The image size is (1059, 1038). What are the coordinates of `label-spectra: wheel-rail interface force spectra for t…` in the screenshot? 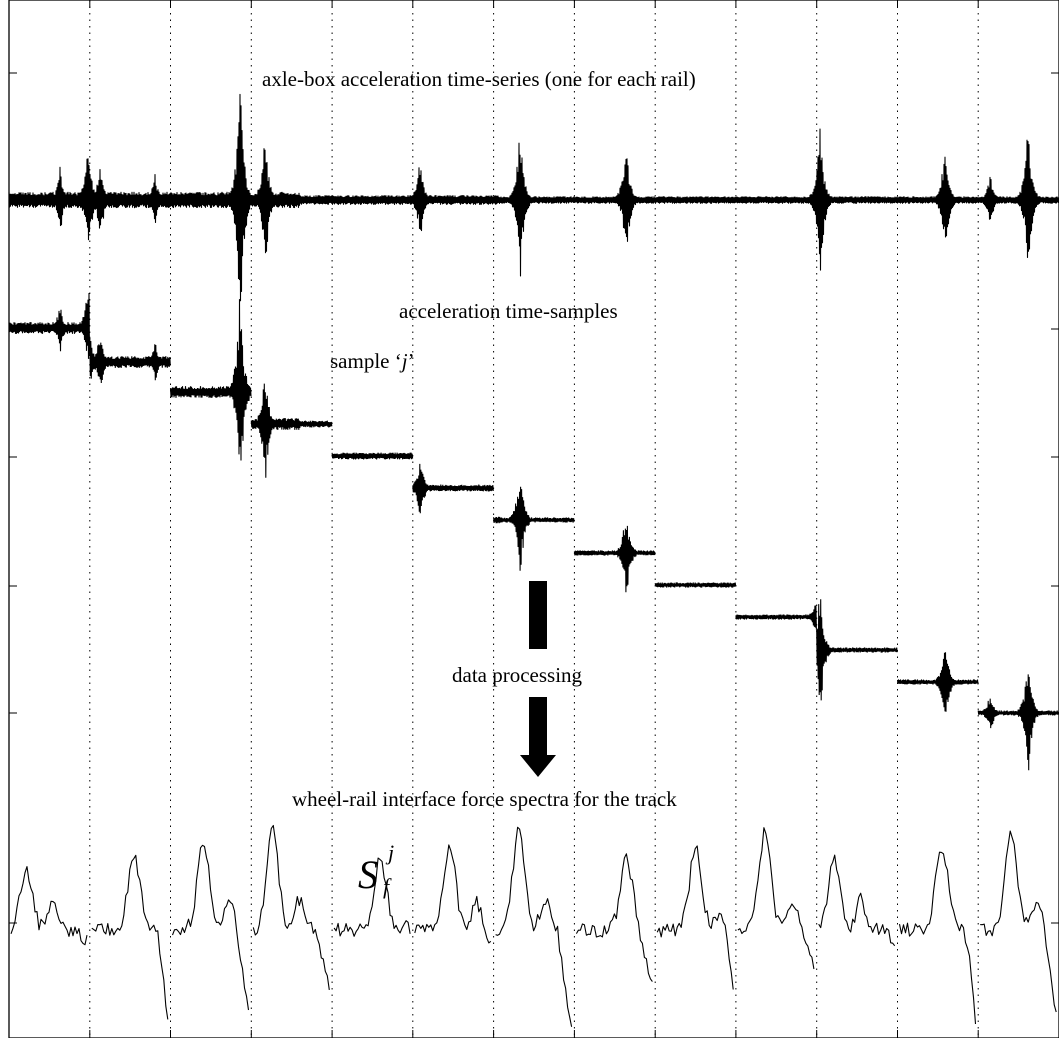 It's located at (484, 799).